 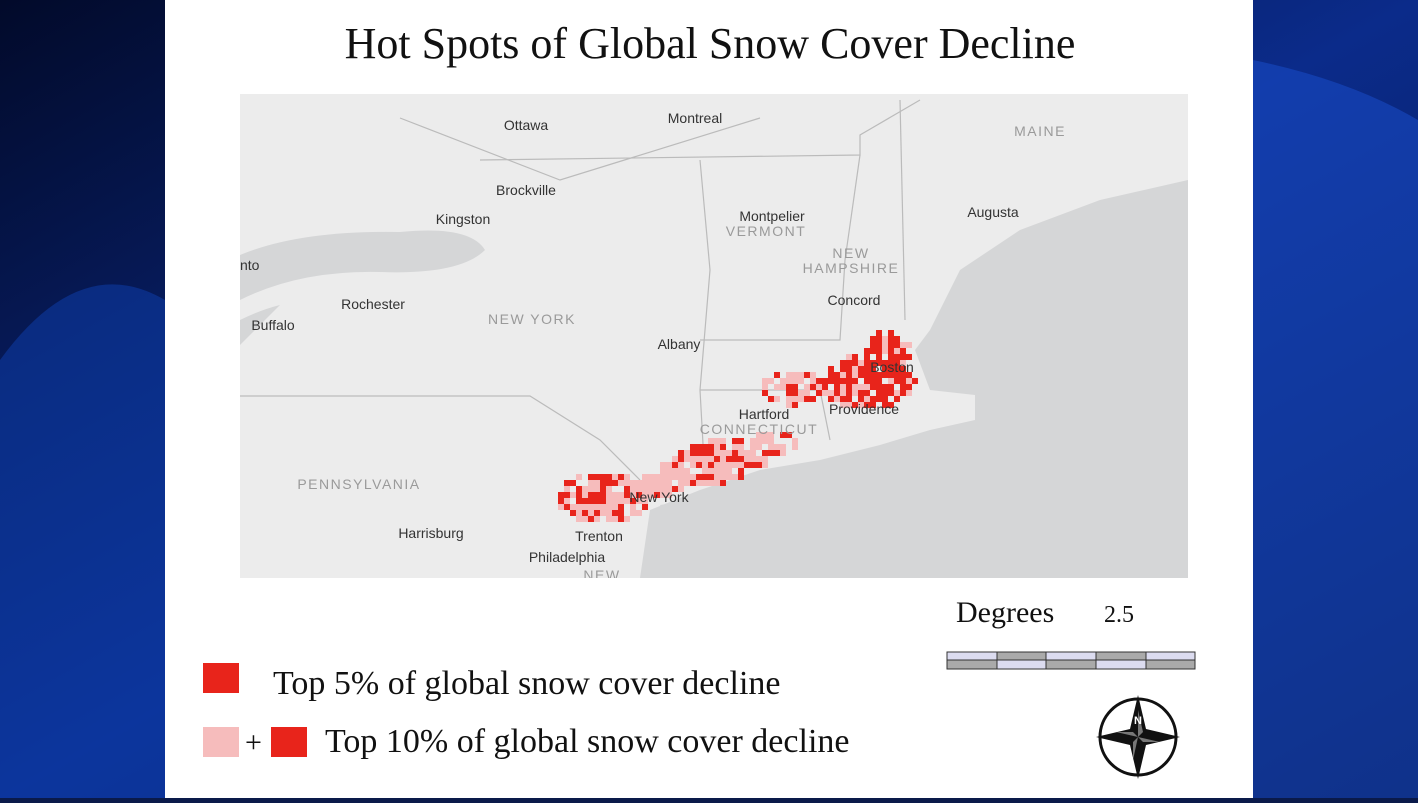 What do you see at coordinates (1138, 721) in the screenshot?
I see `compass-label: N` at bounding box center [1138, 721].